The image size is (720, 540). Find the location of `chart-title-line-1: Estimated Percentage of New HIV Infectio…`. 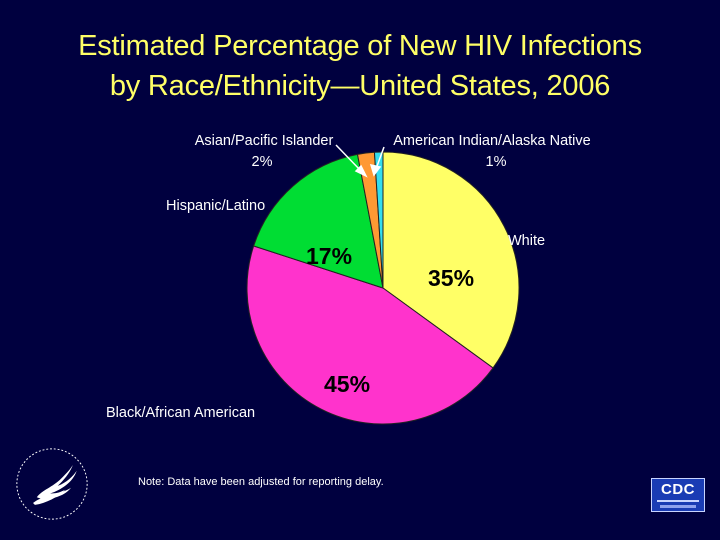

chart-title-line-1: Estimated Percentage of New HIV Infectio… is located at coordinates (360, 46).